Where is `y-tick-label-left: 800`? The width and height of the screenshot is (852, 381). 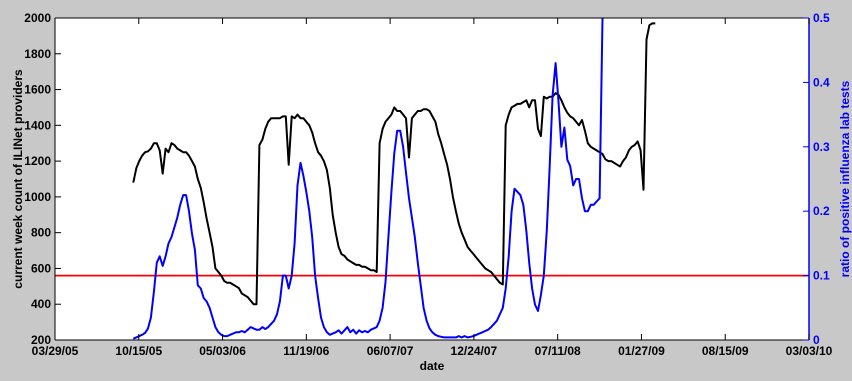
y-tick-label-left: 800 is located at coordinates (41, 233).